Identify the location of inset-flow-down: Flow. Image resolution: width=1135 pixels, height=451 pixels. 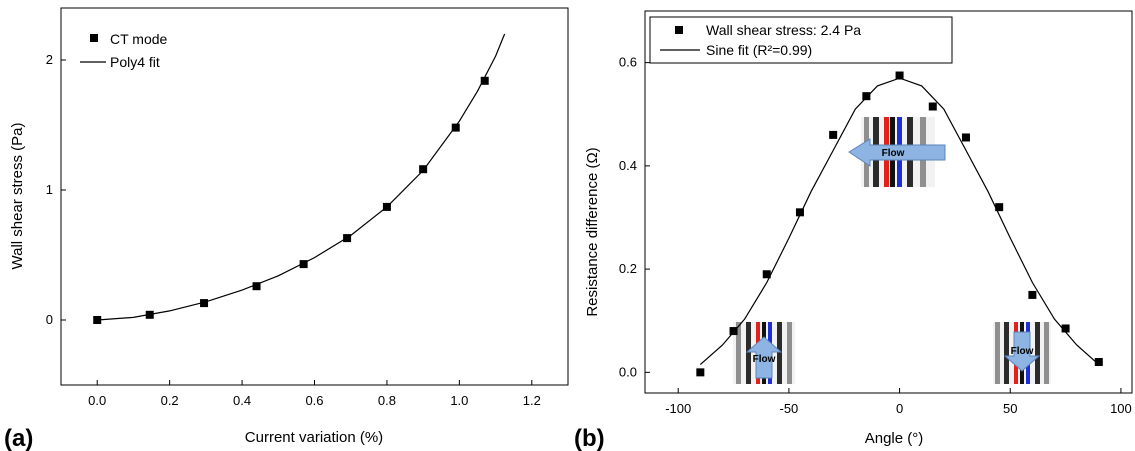
(1022, 353).